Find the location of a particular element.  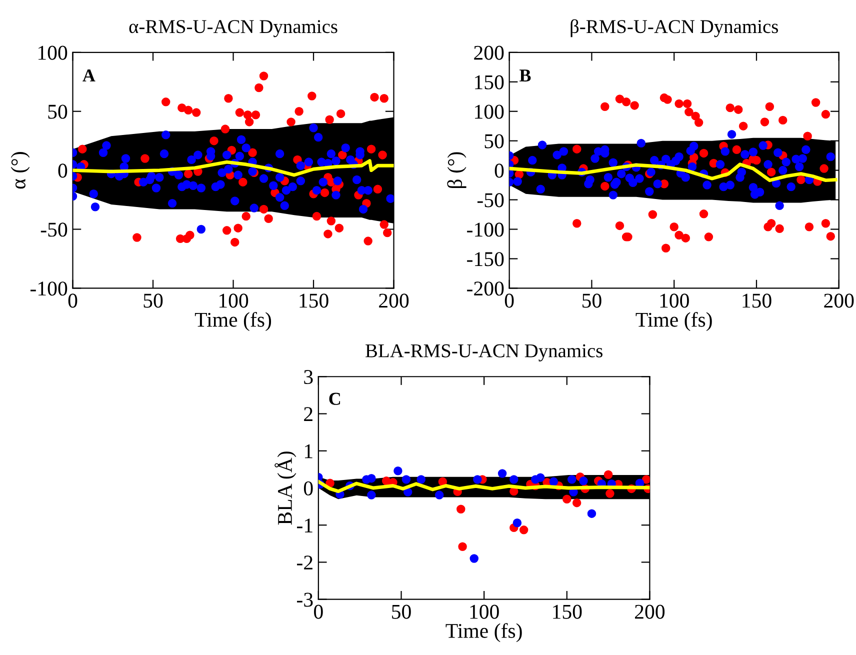

chart-title: β-RMS-U-ACN Dynamics is located at coordinates (674, 28).